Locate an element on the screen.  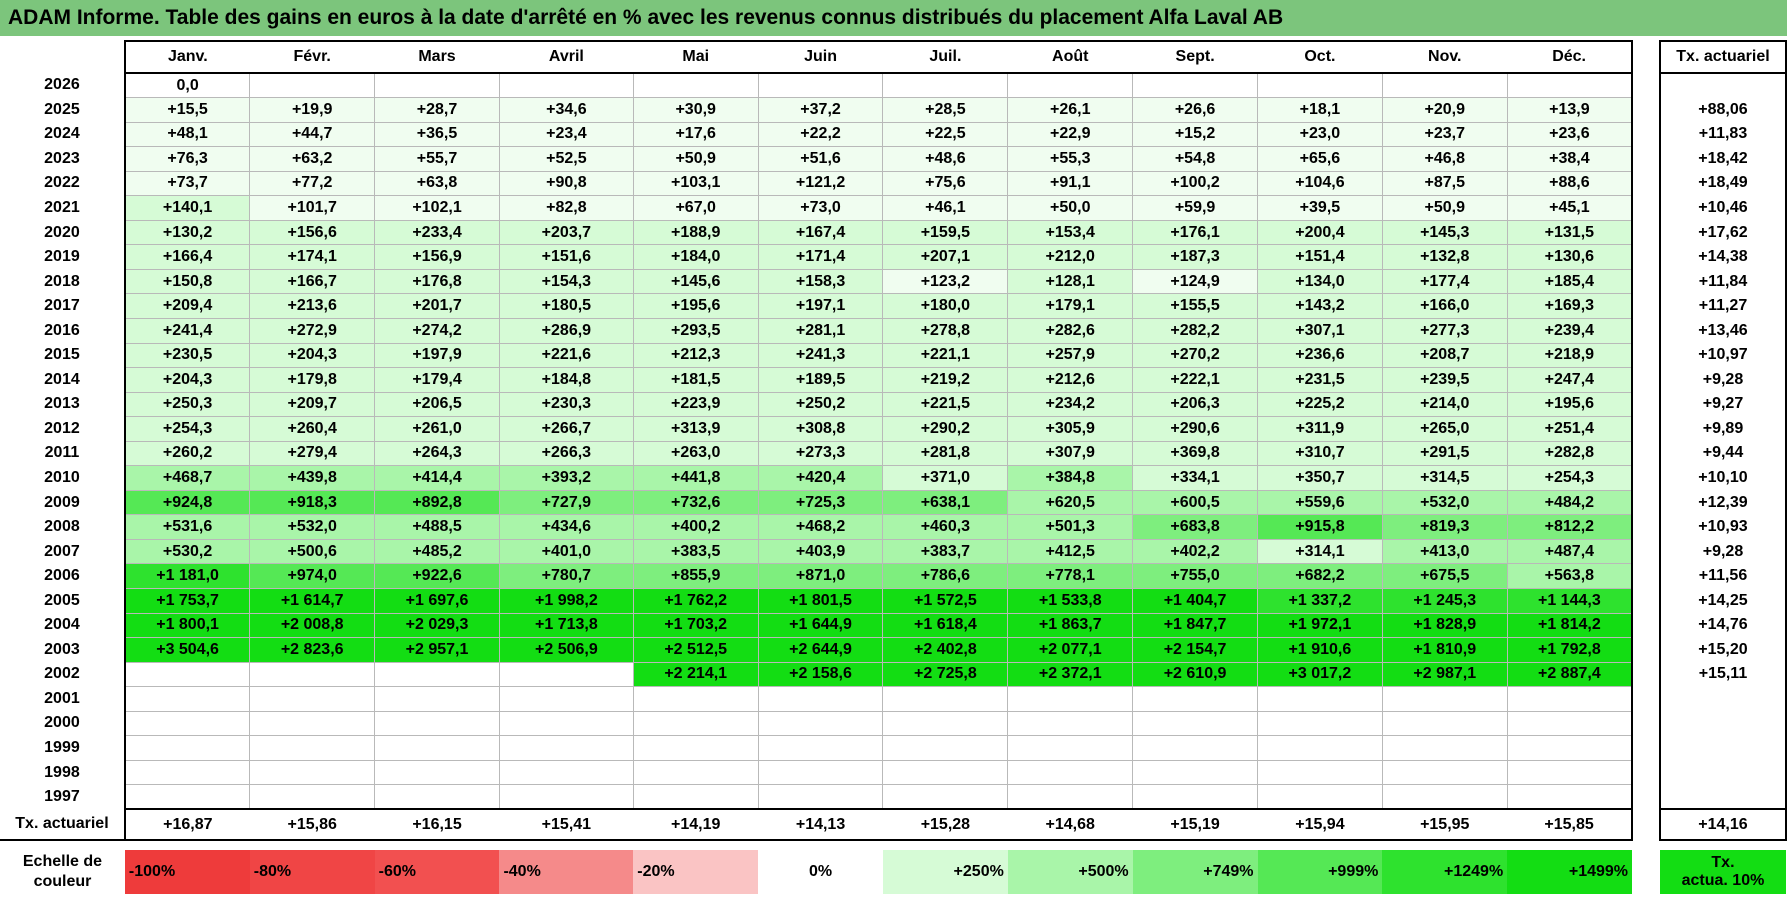
gain-cell-mar: +201,7 is located at coordinates (437, 306).